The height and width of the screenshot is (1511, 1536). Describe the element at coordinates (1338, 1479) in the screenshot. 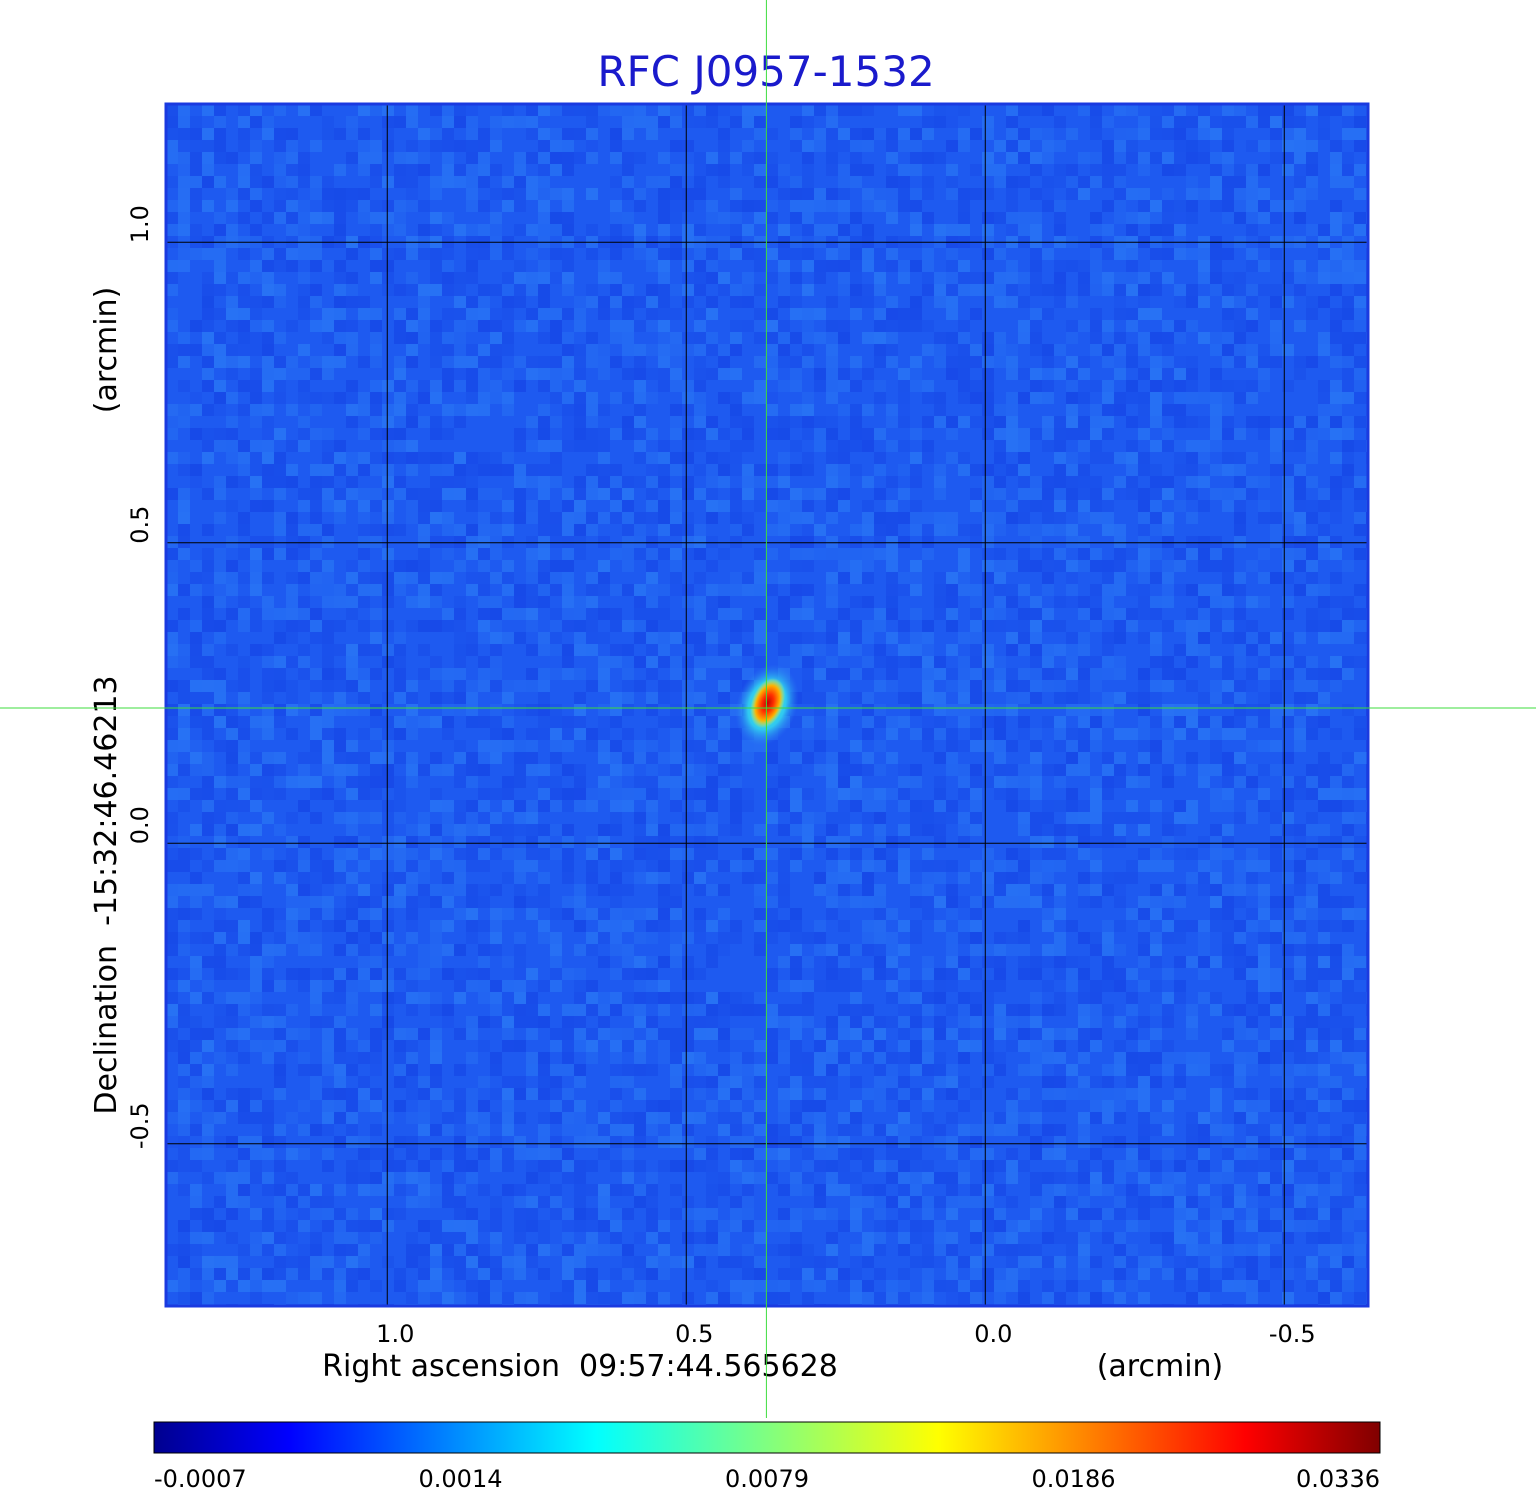

I see `colorbar-tick-label: 0.0336` at that location.